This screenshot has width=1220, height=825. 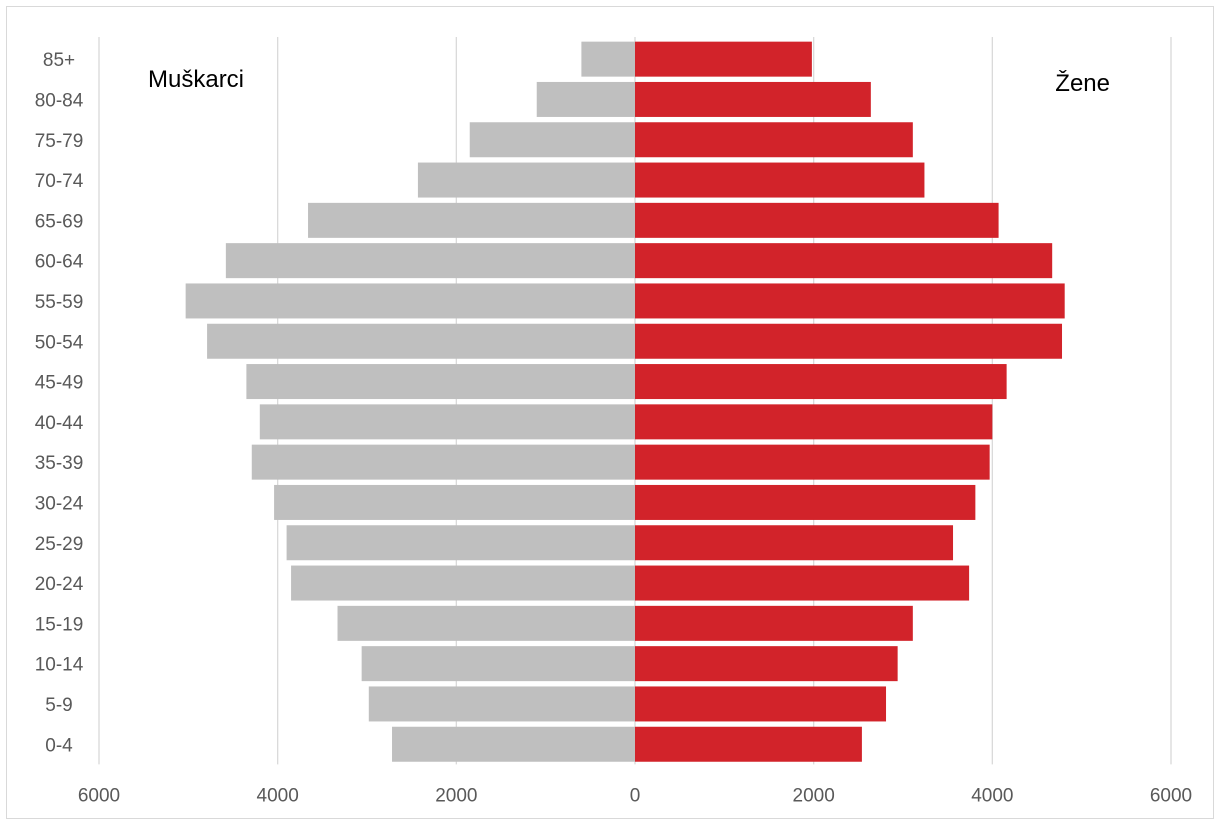 What do you see at coordinates (59, 584) in the screenshot?
I see `y-tick-label: 20-24` at bounding box center [59, 584].